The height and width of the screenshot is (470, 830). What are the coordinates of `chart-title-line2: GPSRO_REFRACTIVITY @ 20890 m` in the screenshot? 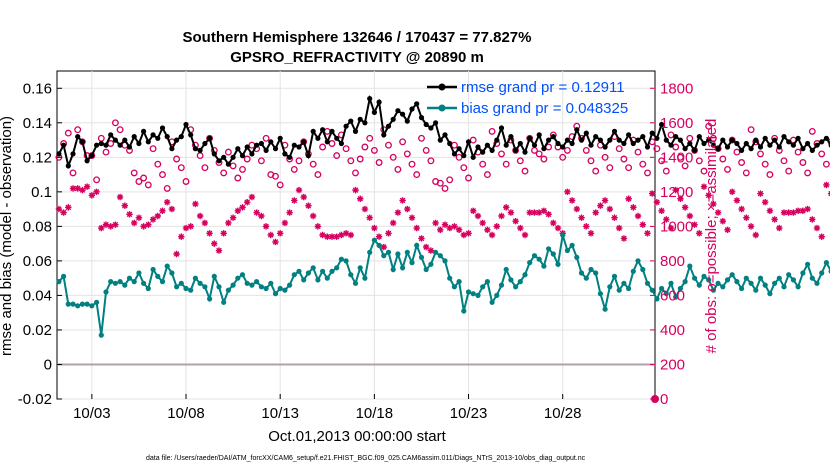 It's located at (357, 57).